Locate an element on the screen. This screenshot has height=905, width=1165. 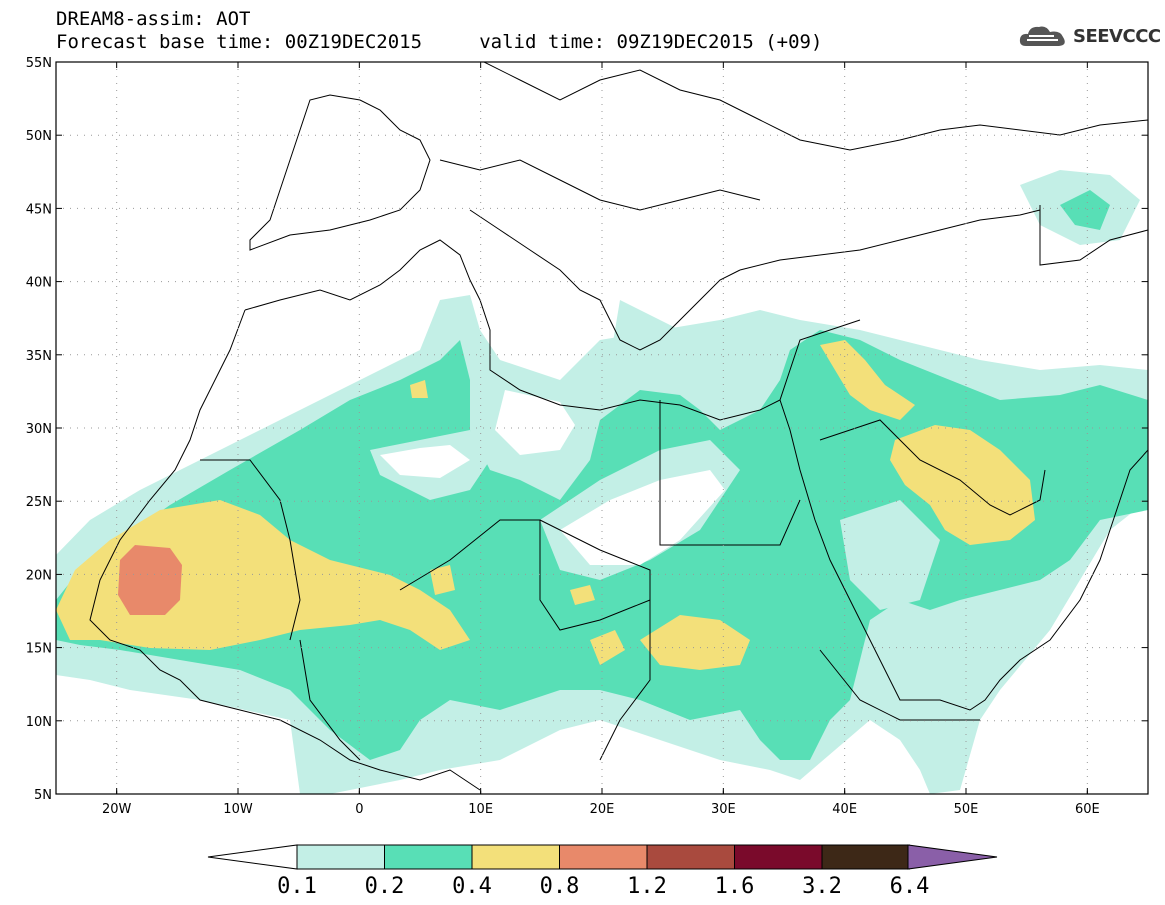
lon-label: 50E is located at coordinates (966, 809).